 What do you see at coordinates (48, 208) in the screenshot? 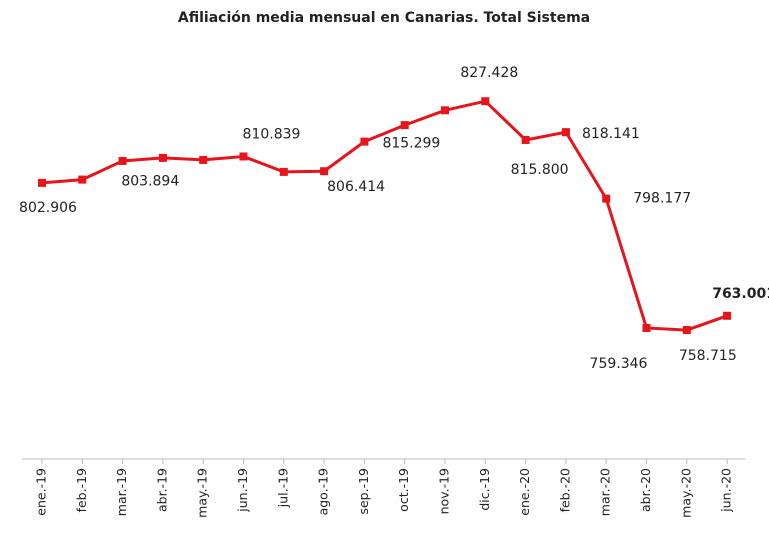
I see `data-label: 802.906` at bounding box center [48, 208].